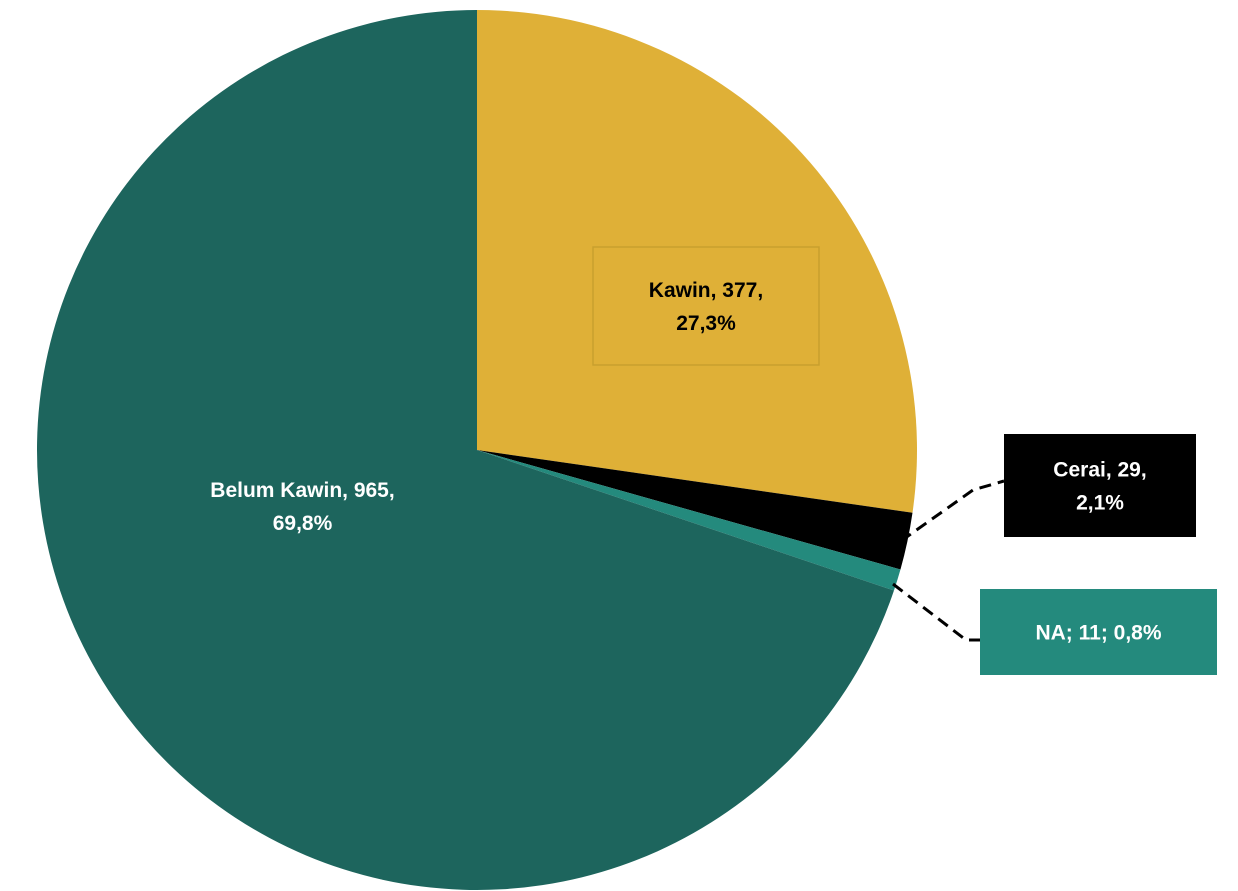  What do you see at coordinates (936, 612) in the screenshot?
I see `leader-line-na` at bounding box center [936, 612].